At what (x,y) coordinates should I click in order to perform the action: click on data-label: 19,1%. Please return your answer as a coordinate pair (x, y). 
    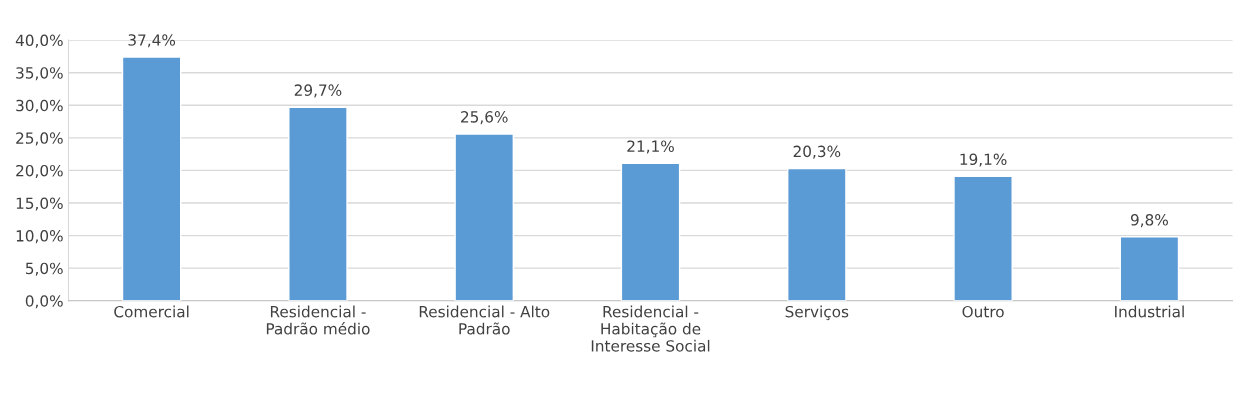
    Looking at the image, I should click on (983, 160).